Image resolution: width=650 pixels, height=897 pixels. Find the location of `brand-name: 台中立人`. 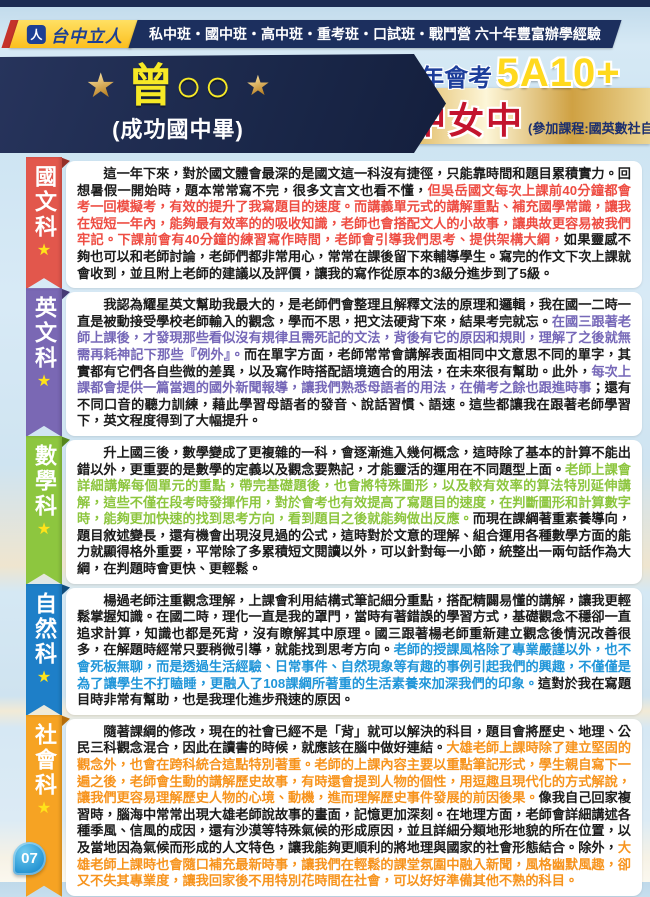

brand-name: 台中立人 is located at coordinates (87, 36).